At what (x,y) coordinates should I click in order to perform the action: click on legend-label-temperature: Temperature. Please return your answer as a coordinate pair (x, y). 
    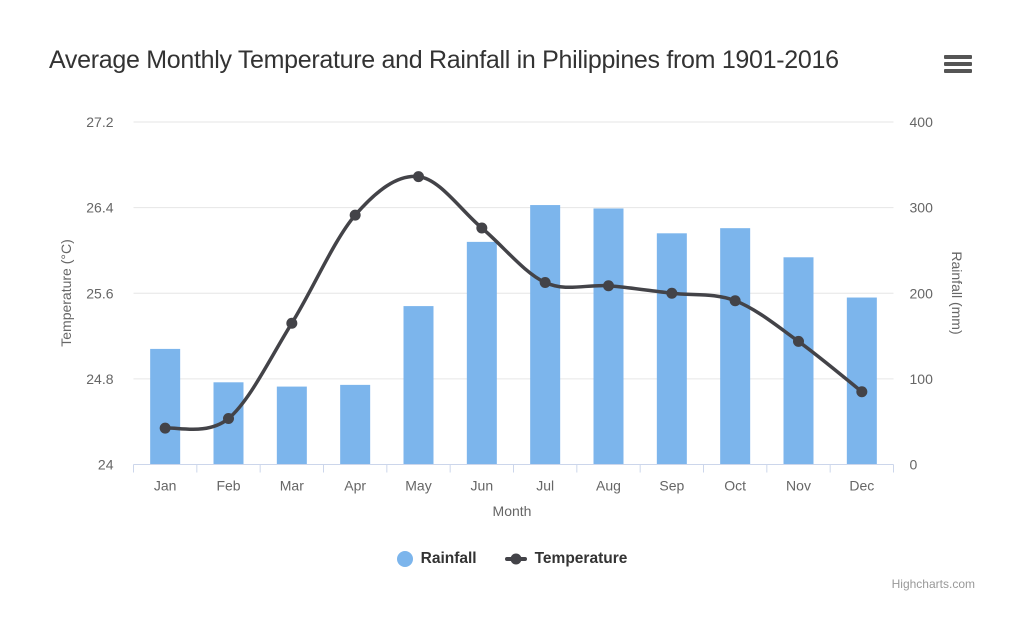
    Looking at the image, I should click on (581, 558).